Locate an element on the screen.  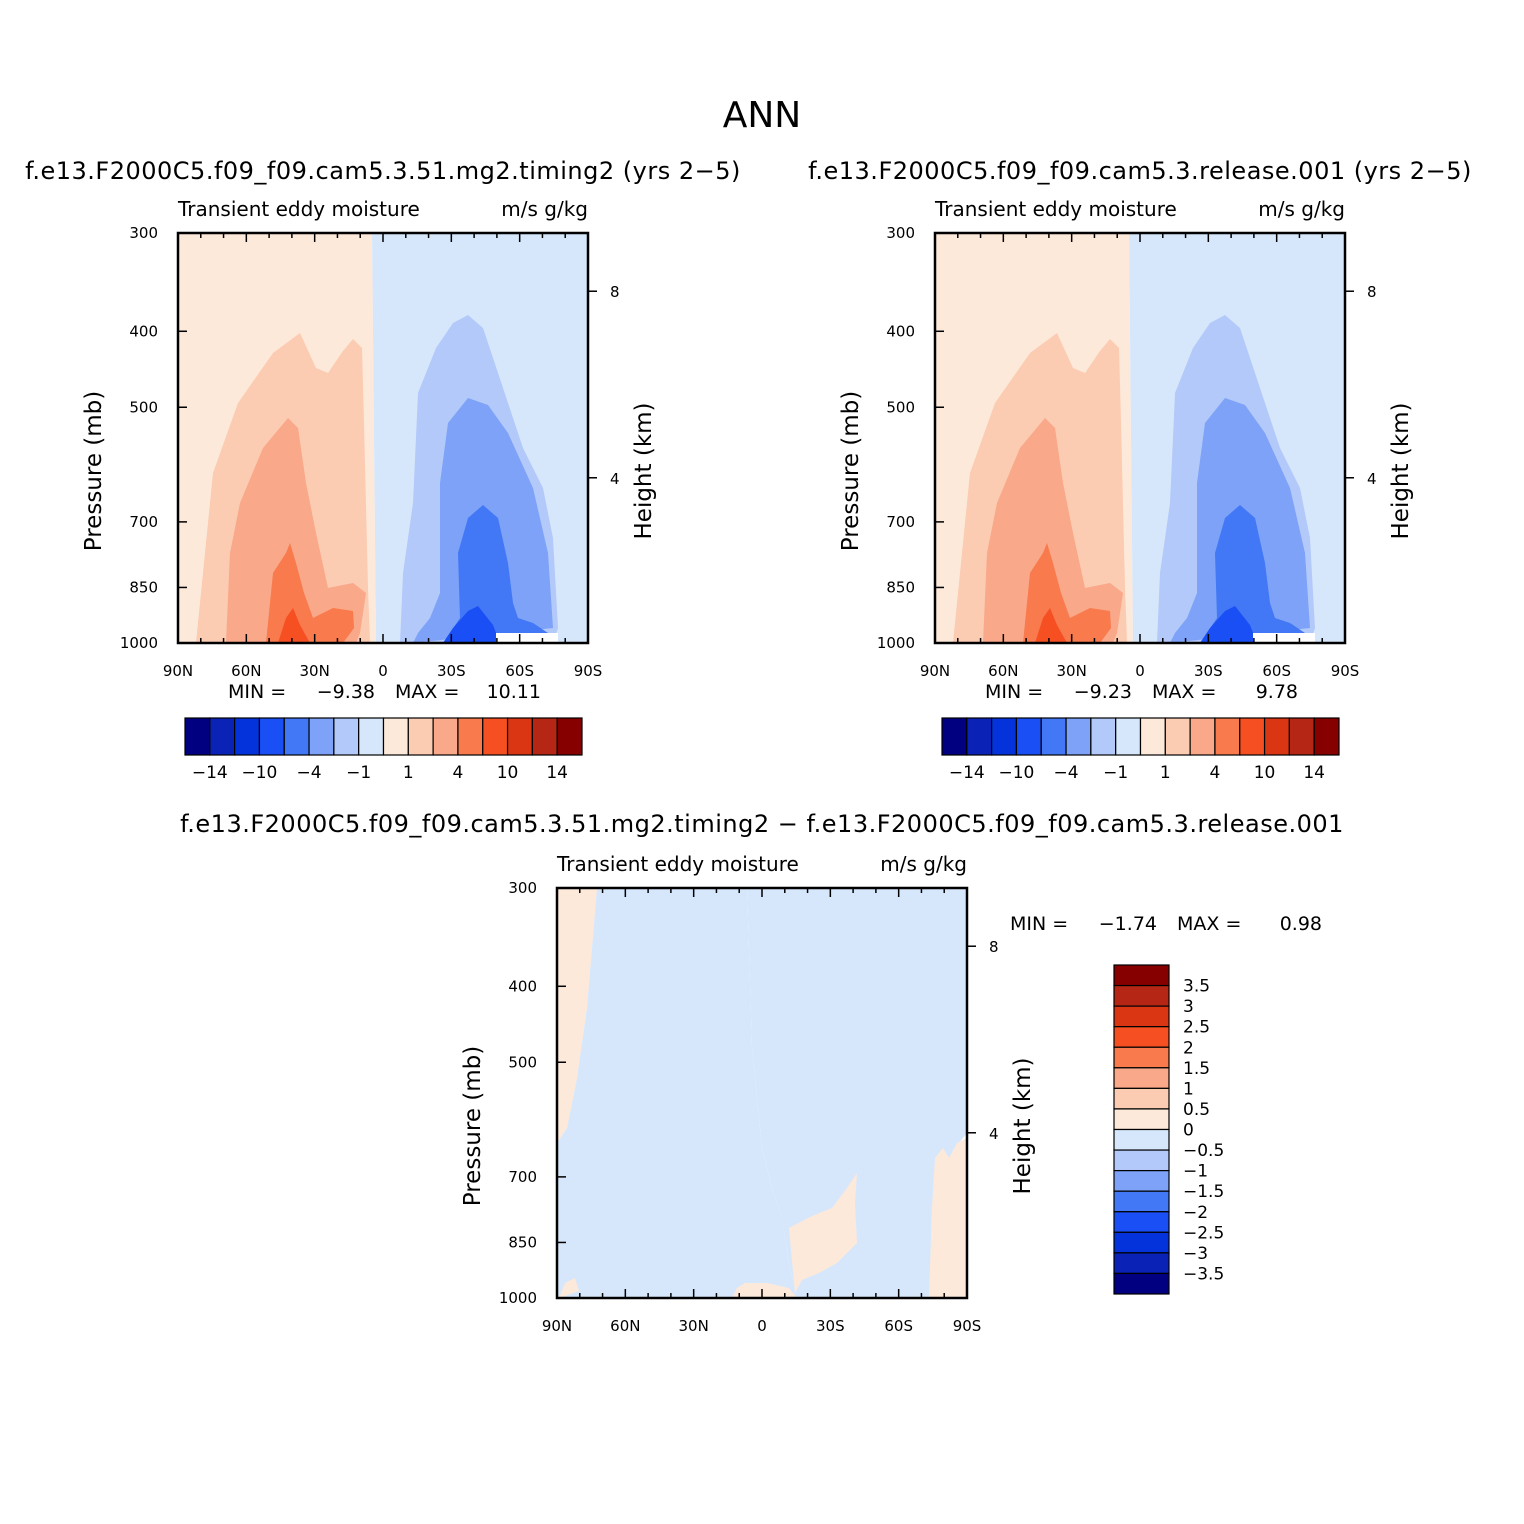
x-tick-label: 30N is located at coordinates (315, 671).